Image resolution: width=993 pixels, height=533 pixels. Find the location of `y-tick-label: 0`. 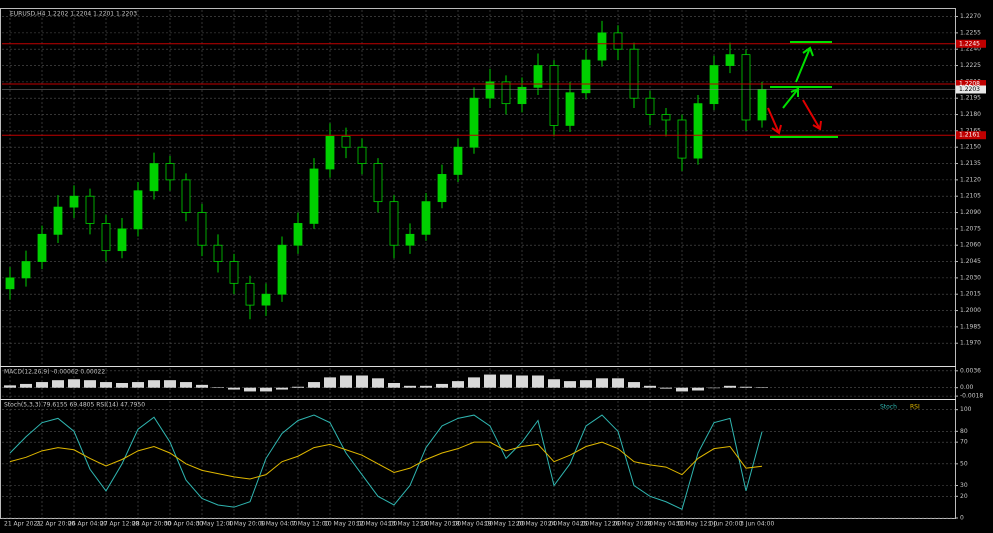

y-tick-label: 0 is located at coordinates (962, 518).